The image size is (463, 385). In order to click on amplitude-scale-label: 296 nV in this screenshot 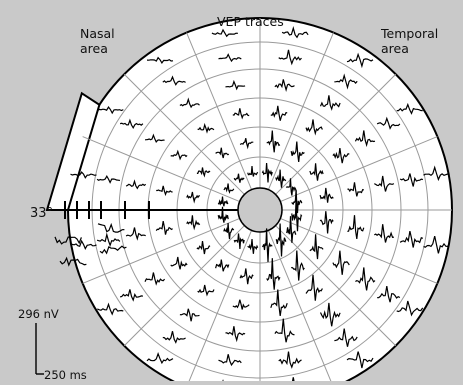, I will do `click(38, 314)`.